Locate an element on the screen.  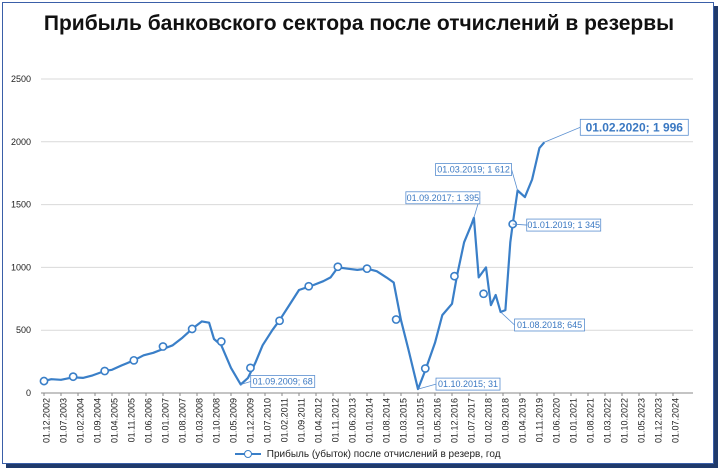
annotation-label: 01.03.2019; 1 612 is located at coordinates (473, 170).